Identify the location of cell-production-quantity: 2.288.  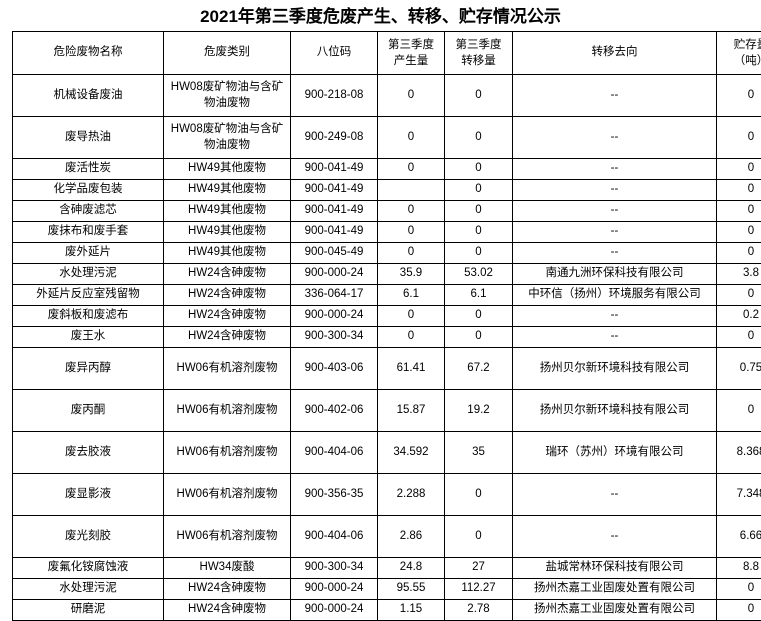
(411, 495).